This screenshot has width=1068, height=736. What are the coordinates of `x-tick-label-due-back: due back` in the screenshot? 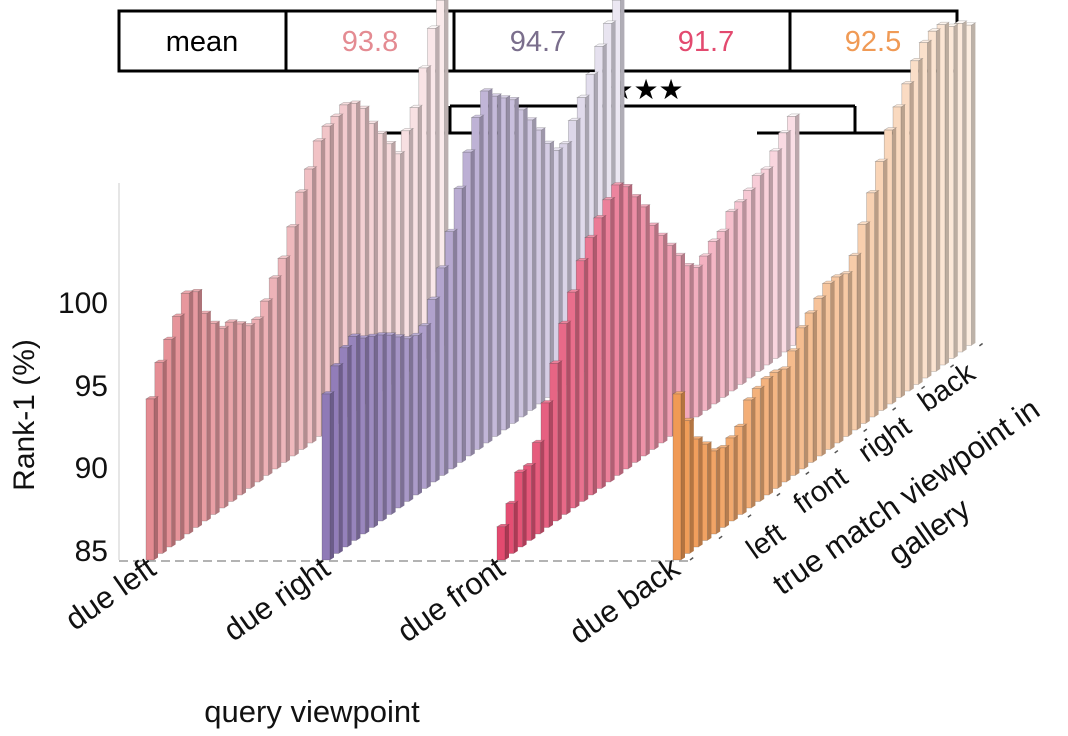 It's located at (625, 600).